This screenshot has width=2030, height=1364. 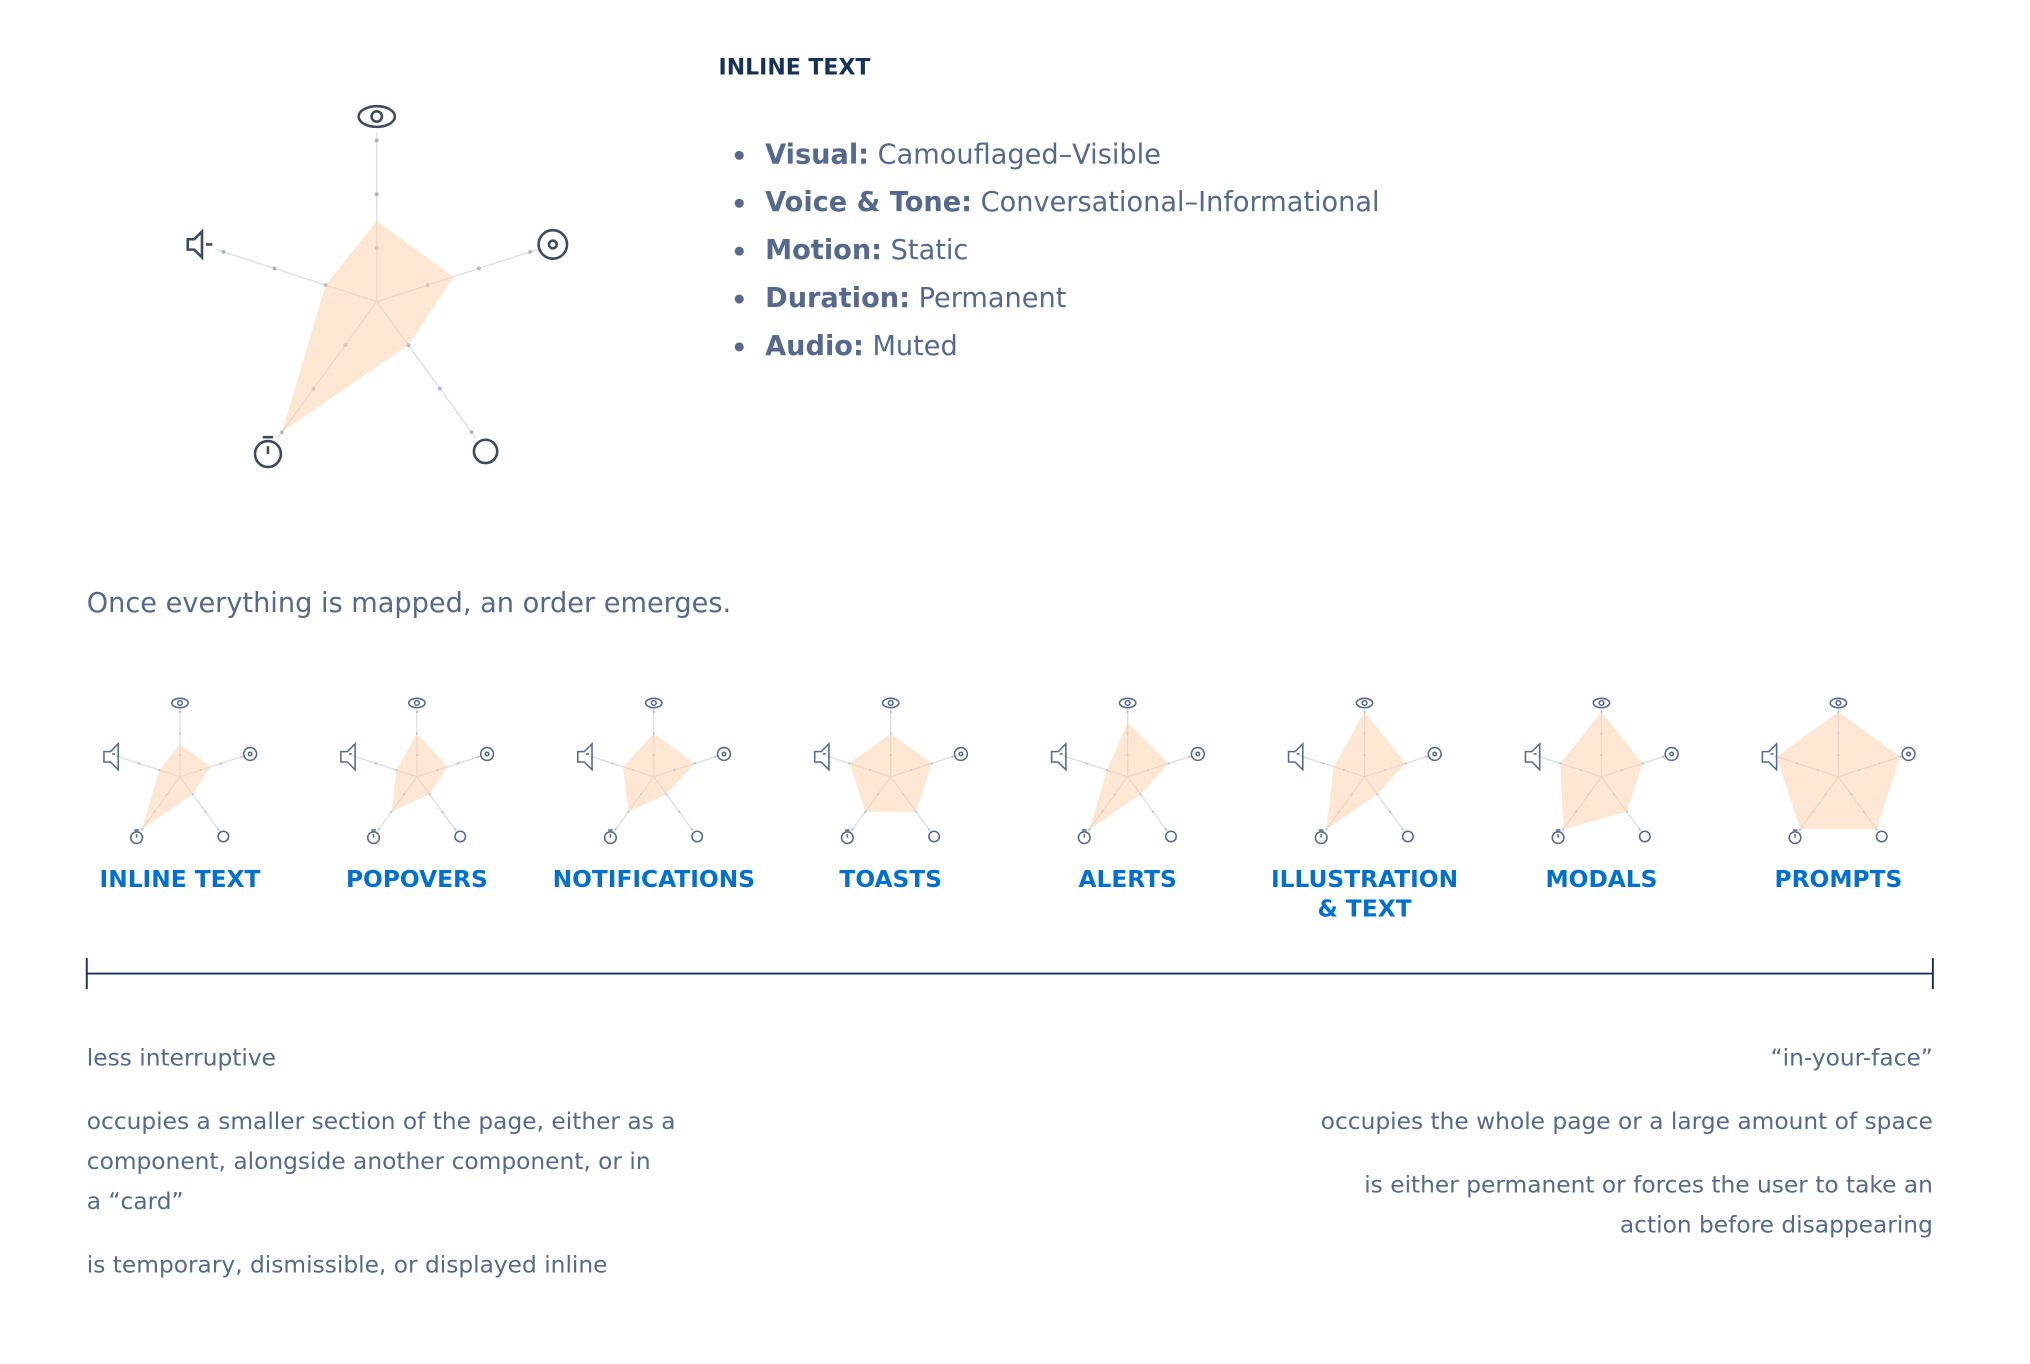 I want to click on bullet-label: Motion:, so click(x=823, y=250).